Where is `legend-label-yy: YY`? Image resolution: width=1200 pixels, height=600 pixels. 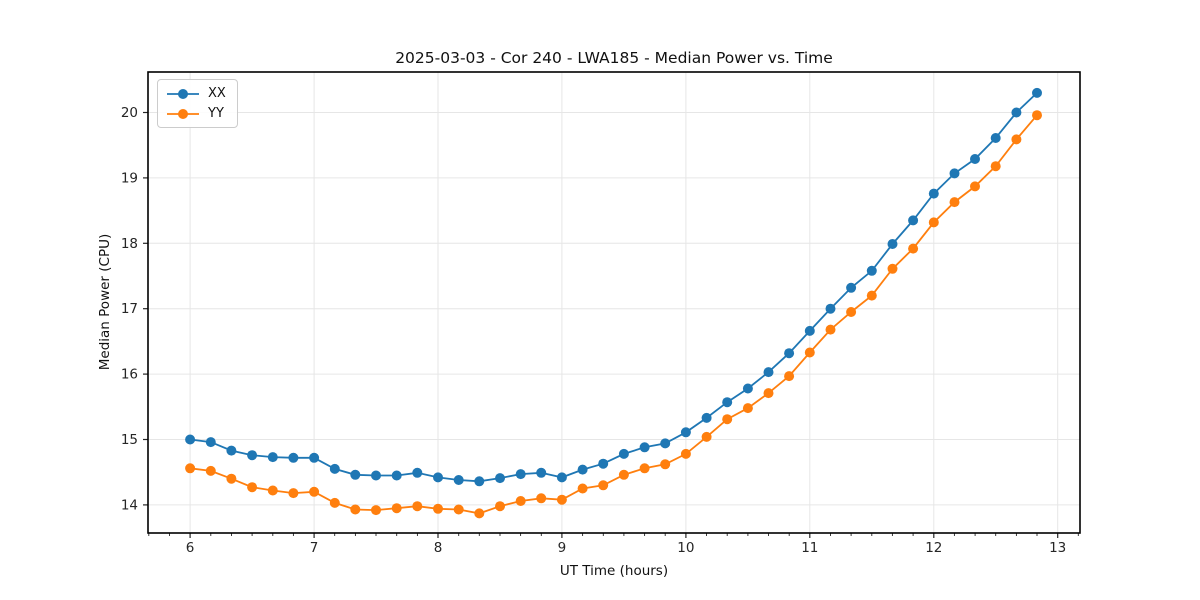
legend-label-yy: YY is located at coordinates (216, 113).